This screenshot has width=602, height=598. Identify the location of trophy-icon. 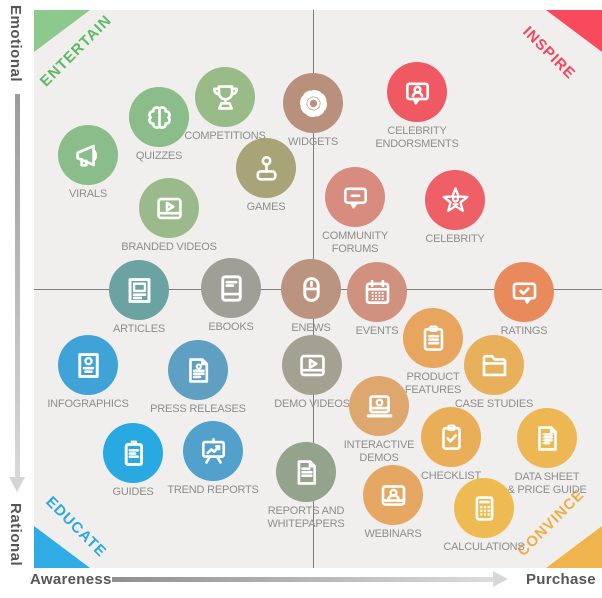
(225, 97).